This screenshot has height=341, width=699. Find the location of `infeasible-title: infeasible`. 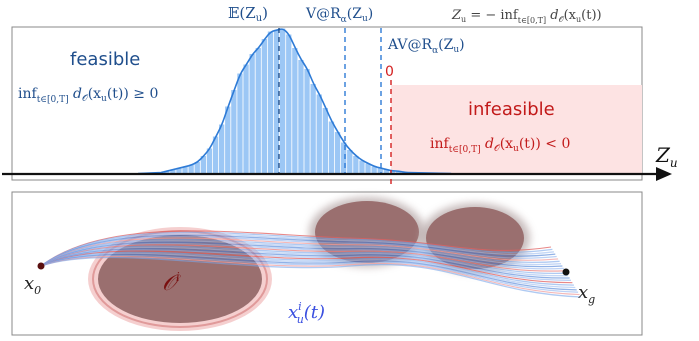

infeasible-title: infeasible is located at coordinates (511, 109).